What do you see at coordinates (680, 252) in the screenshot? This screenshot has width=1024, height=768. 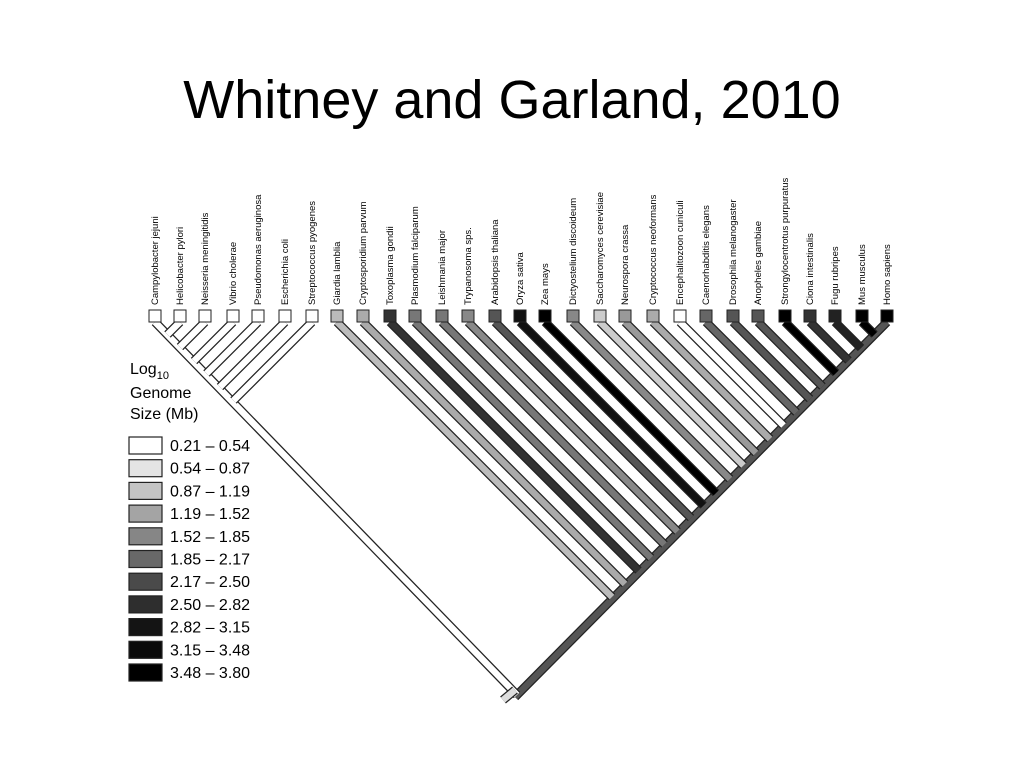 I see `taxon-label: Encephalitozoon cuniculi` at bounding box center [680, 252].